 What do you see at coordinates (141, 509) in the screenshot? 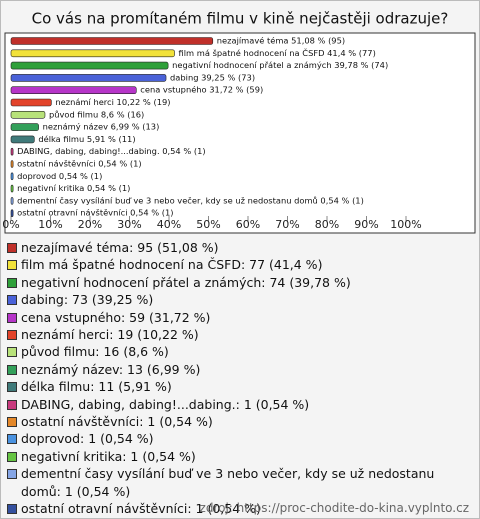
I see `legend-label: ostatní otravní návštěvníci: 1 (0,54 %)` at bounding box center [141, 509].